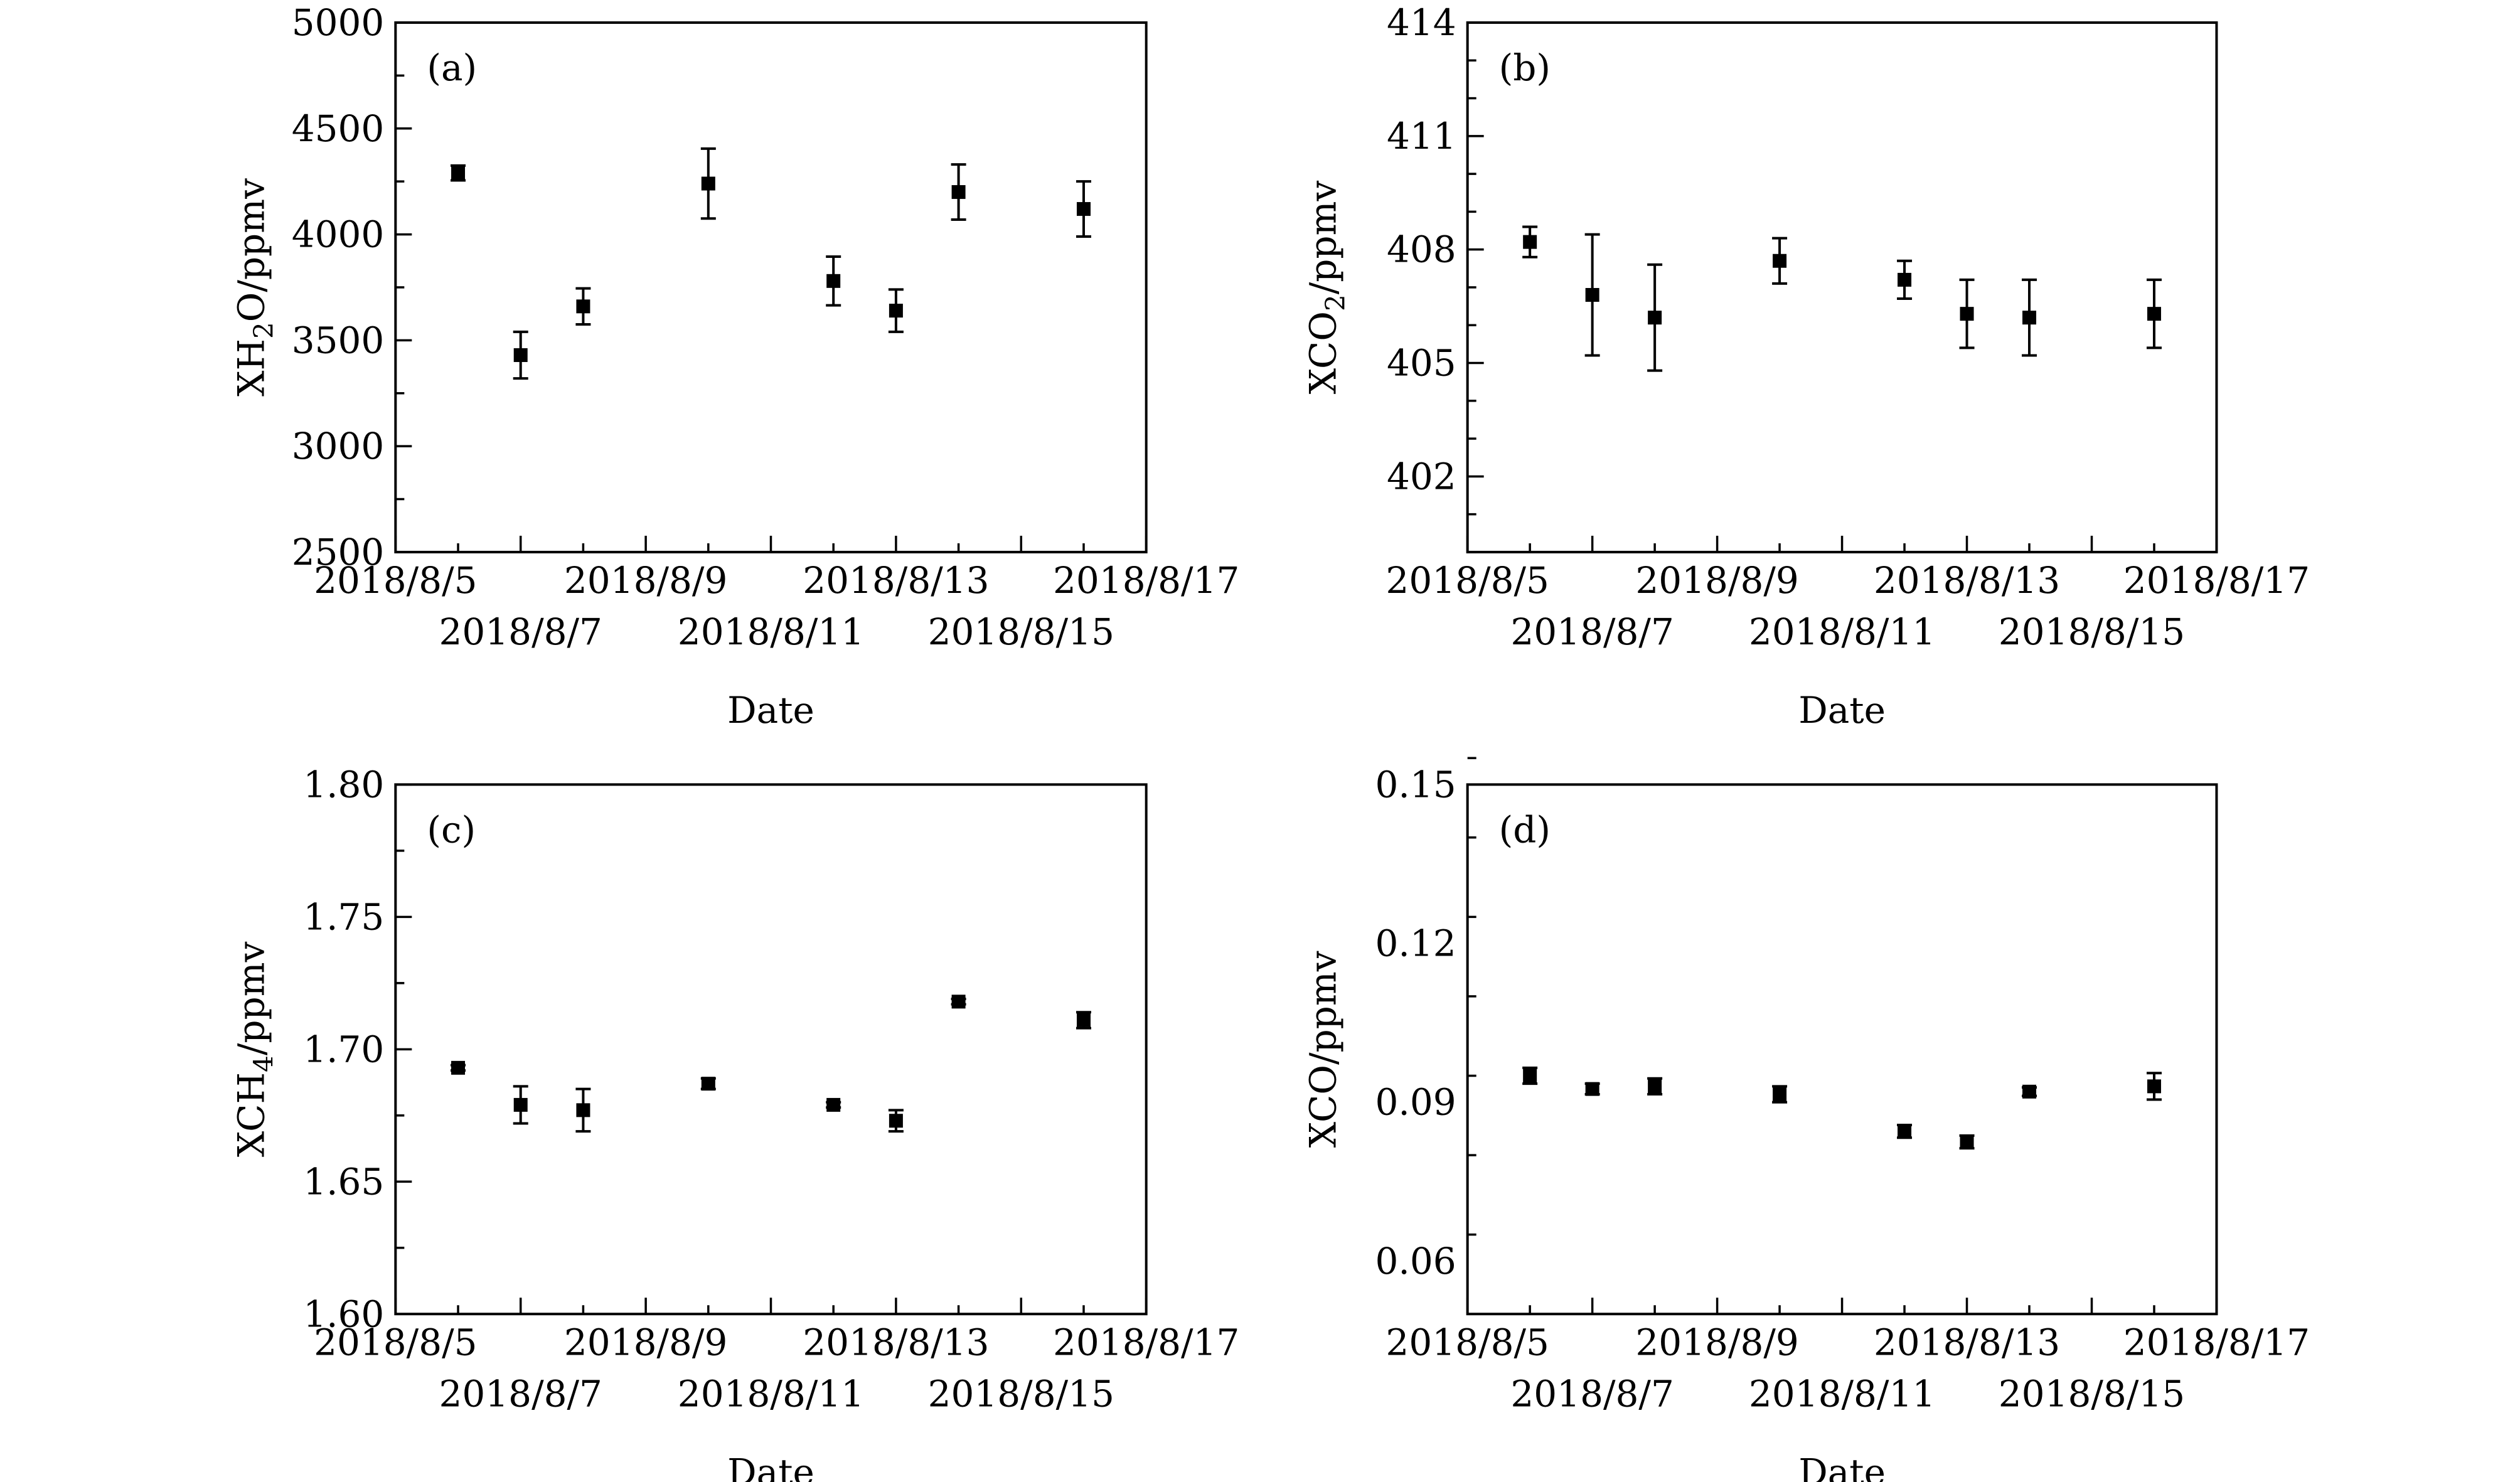 The height and width of the screenshot is (1482, 2520). Describe the element at coordinates (338, 22) in the screenshot. I see `y-tick-label: 5000` at that location.